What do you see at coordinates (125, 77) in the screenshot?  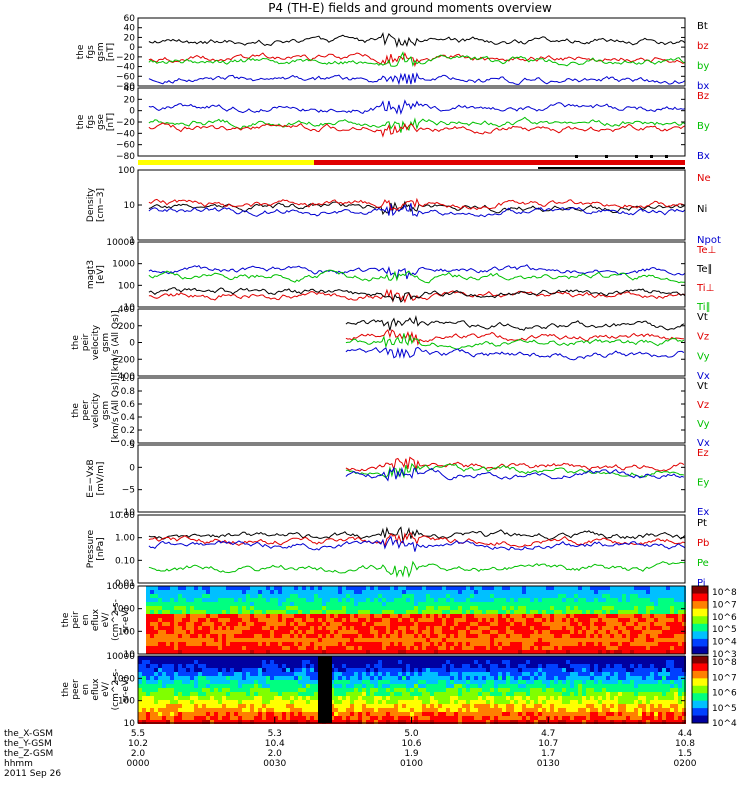 I see `y-tick-label: −60` at bounding box center [125, 77].